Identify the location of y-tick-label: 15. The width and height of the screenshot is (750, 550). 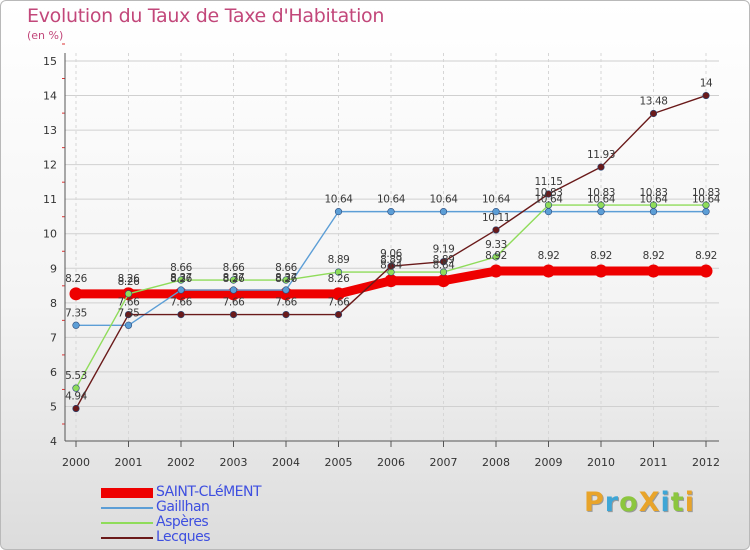
(50, 61).